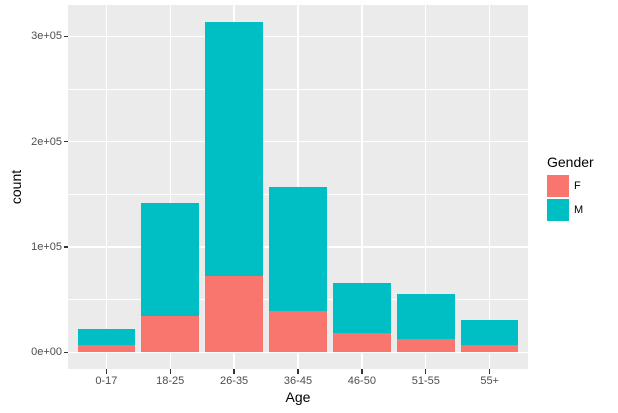 The width and height of the screenshot is (618, 413). Describe the element at coordinates (234, 381) in the screenshot. I see `x-tick-label-26-35: 26-35` at that location.